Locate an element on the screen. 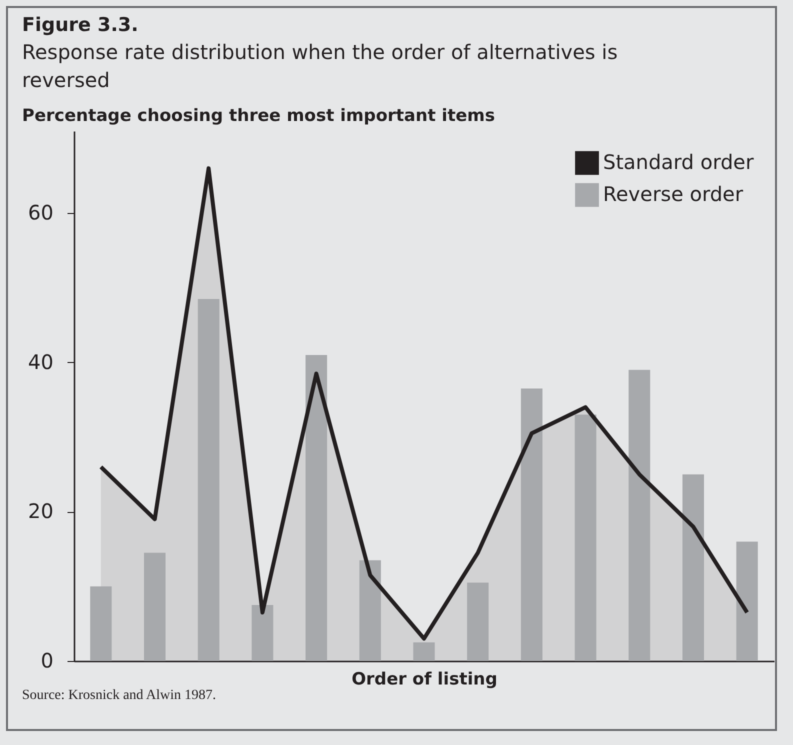 The image size is (793, 745). chart-subtitle: Response rate distribution when the order of alternatives is reversed is located at coordinates (320, 66).